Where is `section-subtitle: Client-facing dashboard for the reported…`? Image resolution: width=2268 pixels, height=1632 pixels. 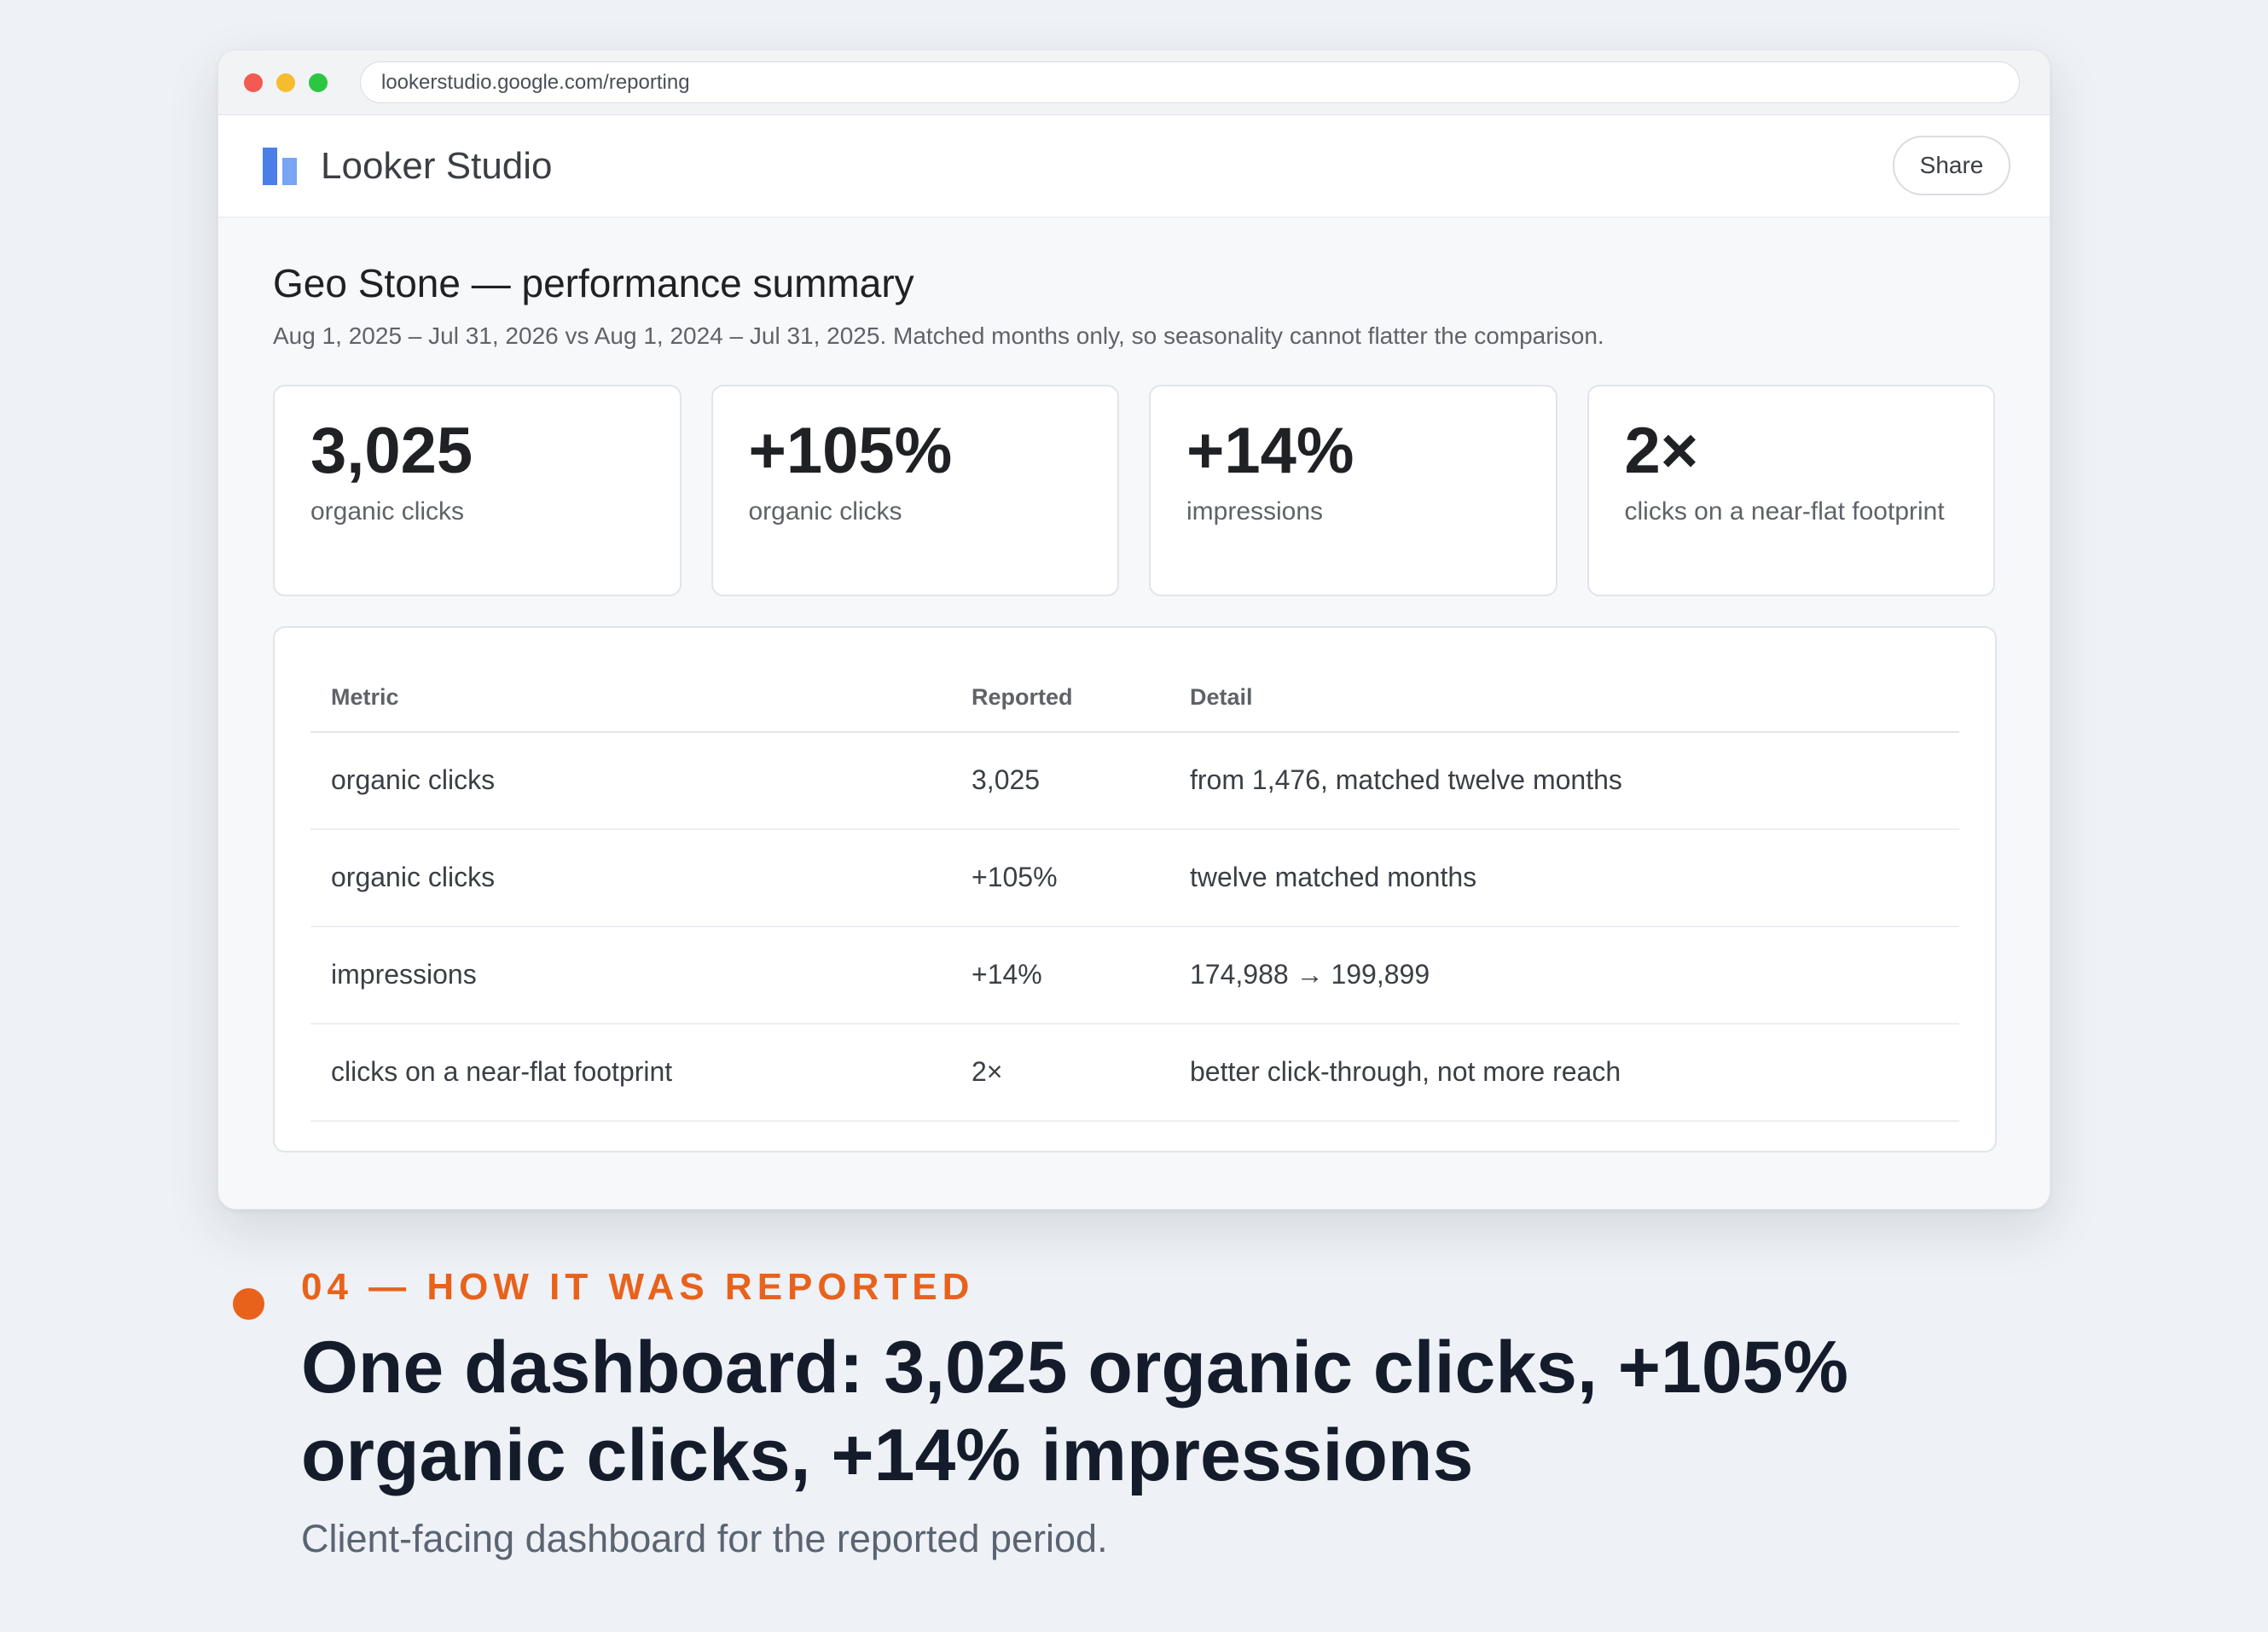 section-subtitle: Client-facing dashboard for the reported… is located at coordinates (704, 1538).